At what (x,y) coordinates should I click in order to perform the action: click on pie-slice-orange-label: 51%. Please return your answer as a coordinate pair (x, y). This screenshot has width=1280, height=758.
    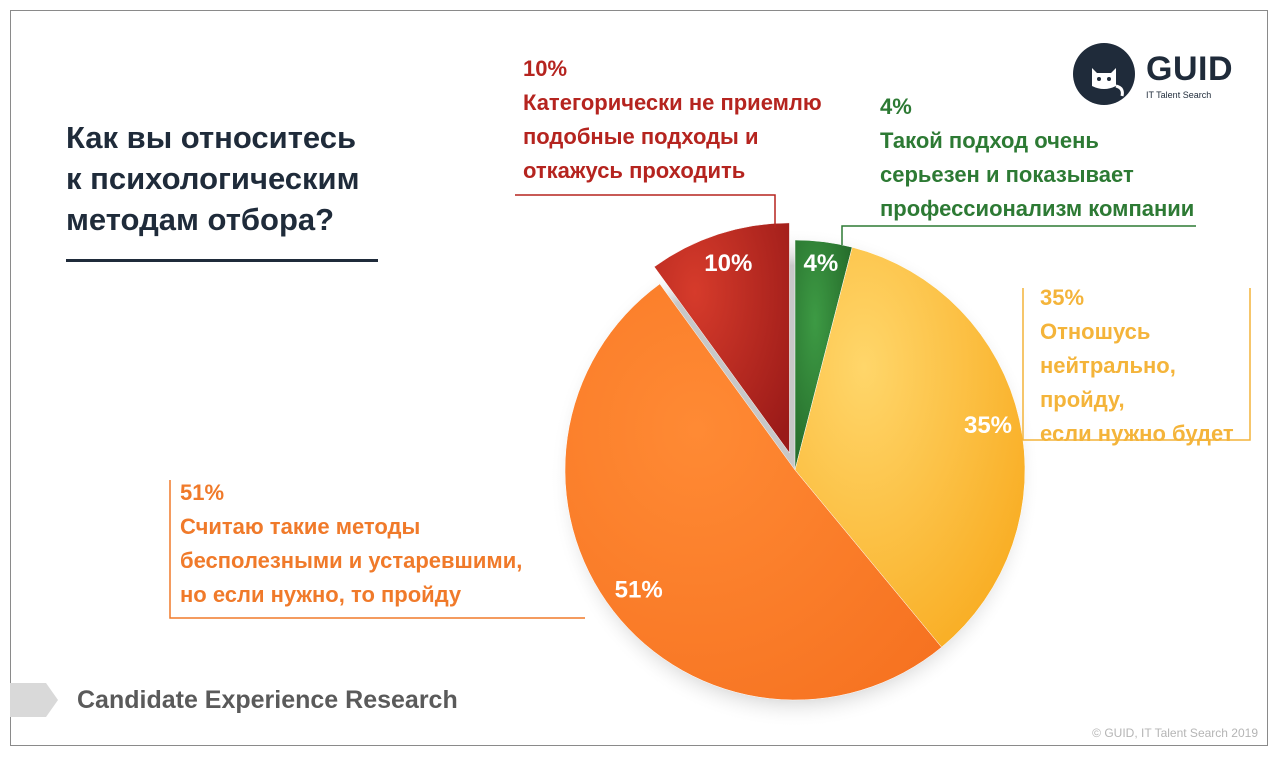
    Looking at the image, I should click on (639, 590).